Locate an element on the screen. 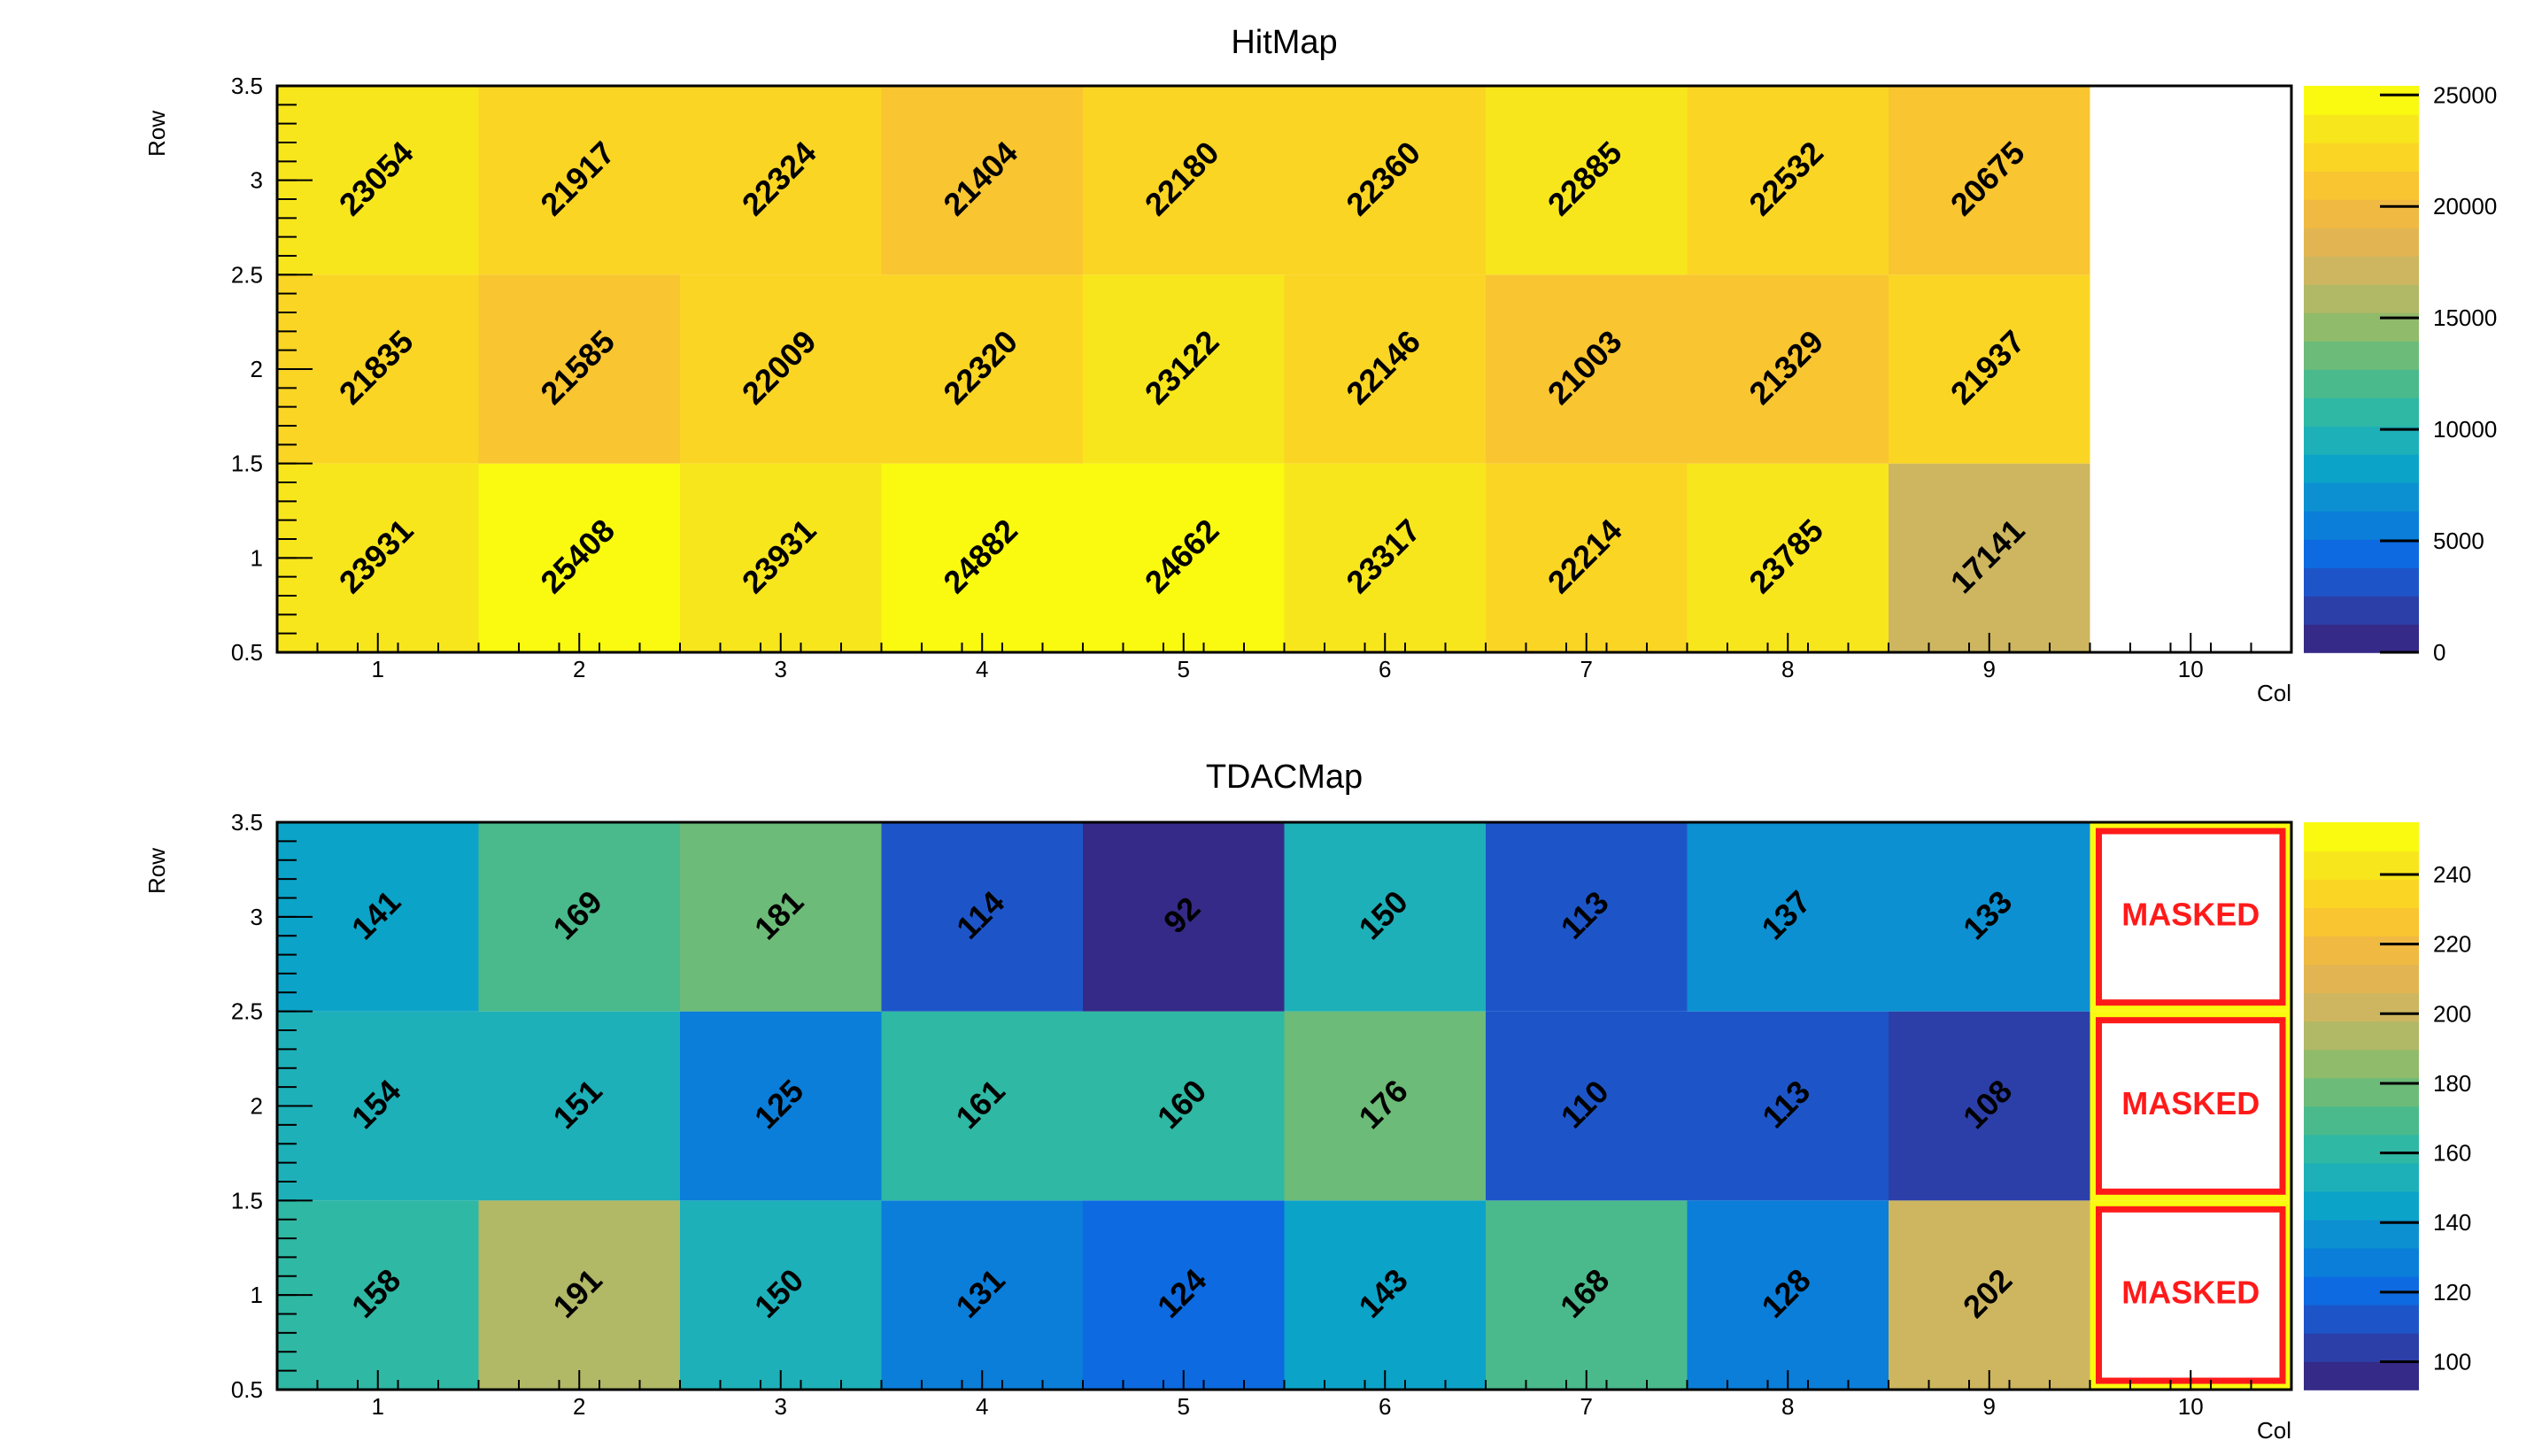 Image resolution: width=2534 pixels, height=1456 pixels. colorbar-tick-label: 20000 is located at coordinates (2465, 206).